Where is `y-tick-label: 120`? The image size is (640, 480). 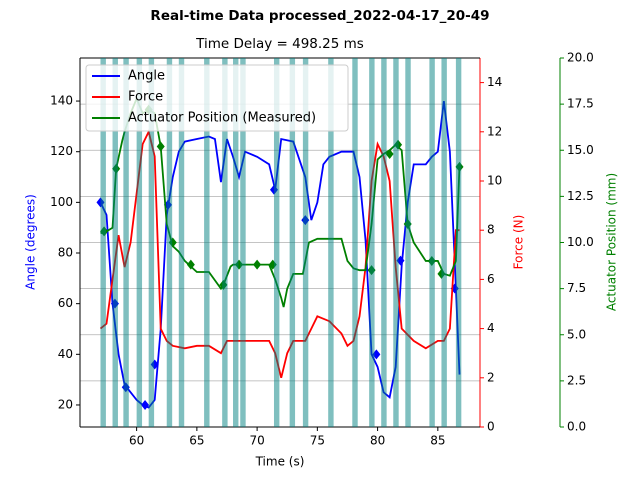 y-tick-label: 120 is located at coordinates (61, 151).